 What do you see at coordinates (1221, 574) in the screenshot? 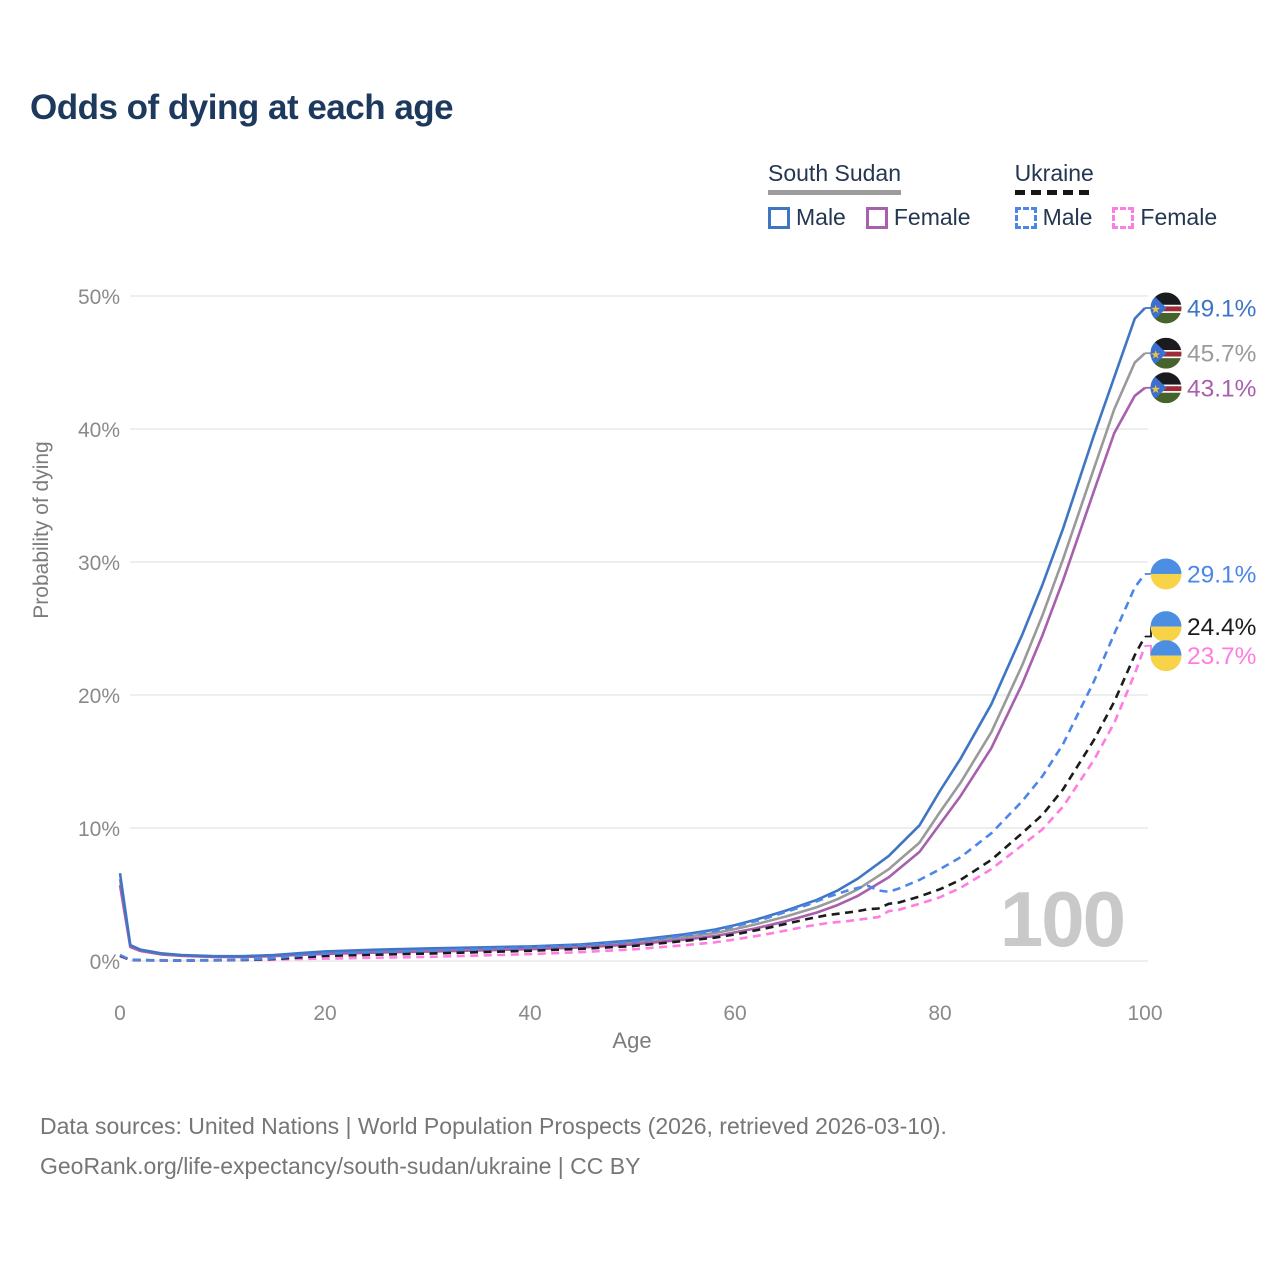
I see `end-value-label: 29.1%` at bounding box center [1221, 574].